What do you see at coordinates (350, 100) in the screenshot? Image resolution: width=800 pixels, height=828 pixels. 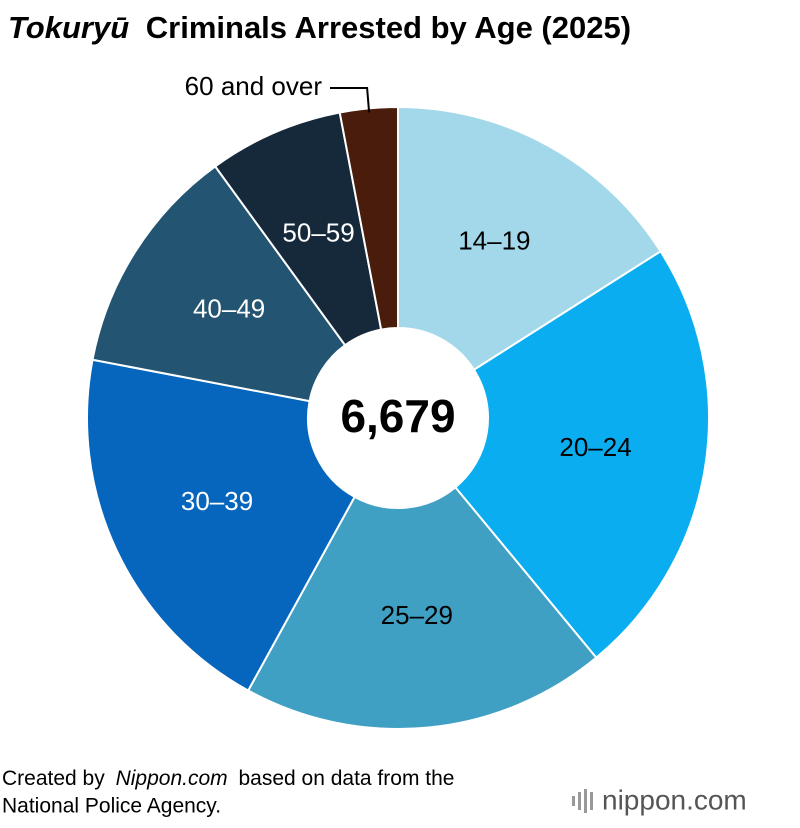 I see `leader-line` at bounding box center [350, 100].